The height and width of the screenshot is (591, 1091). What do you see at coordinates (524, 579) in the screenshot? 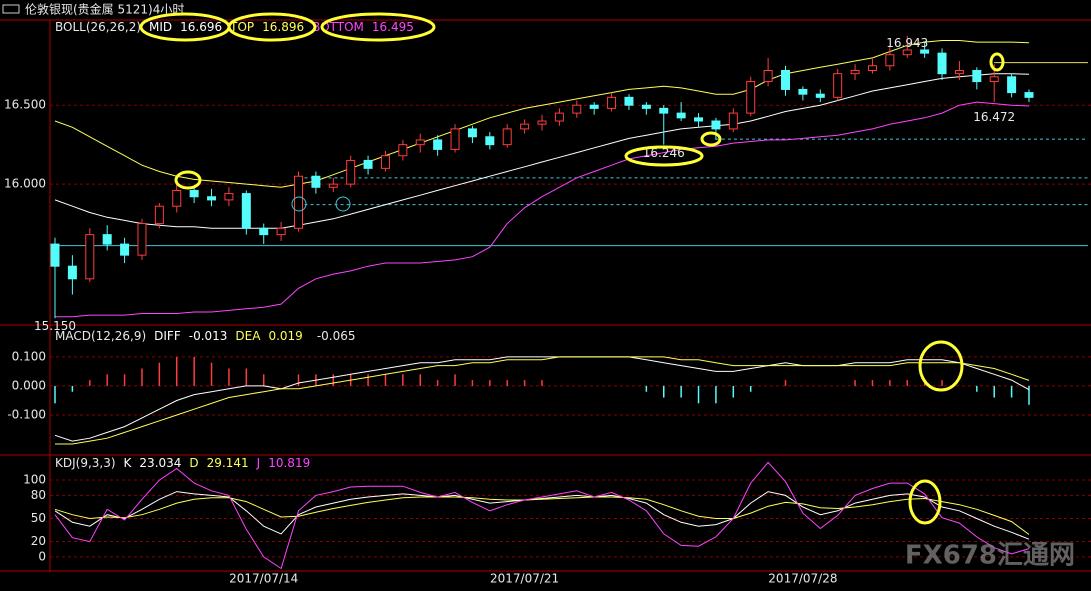
I see `x-tick-label: 2017/07/21` at bounding box center [524, 579].